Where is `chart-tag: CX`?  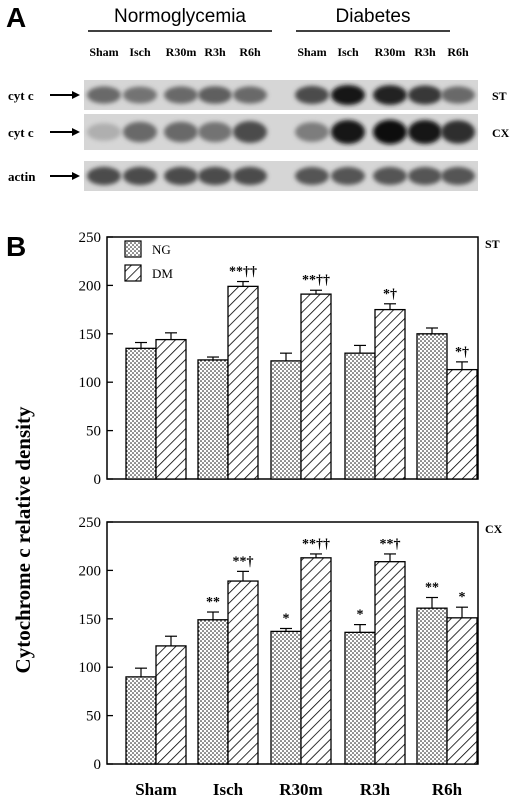 chart-tag: CX is located at coordinates (494, 529).